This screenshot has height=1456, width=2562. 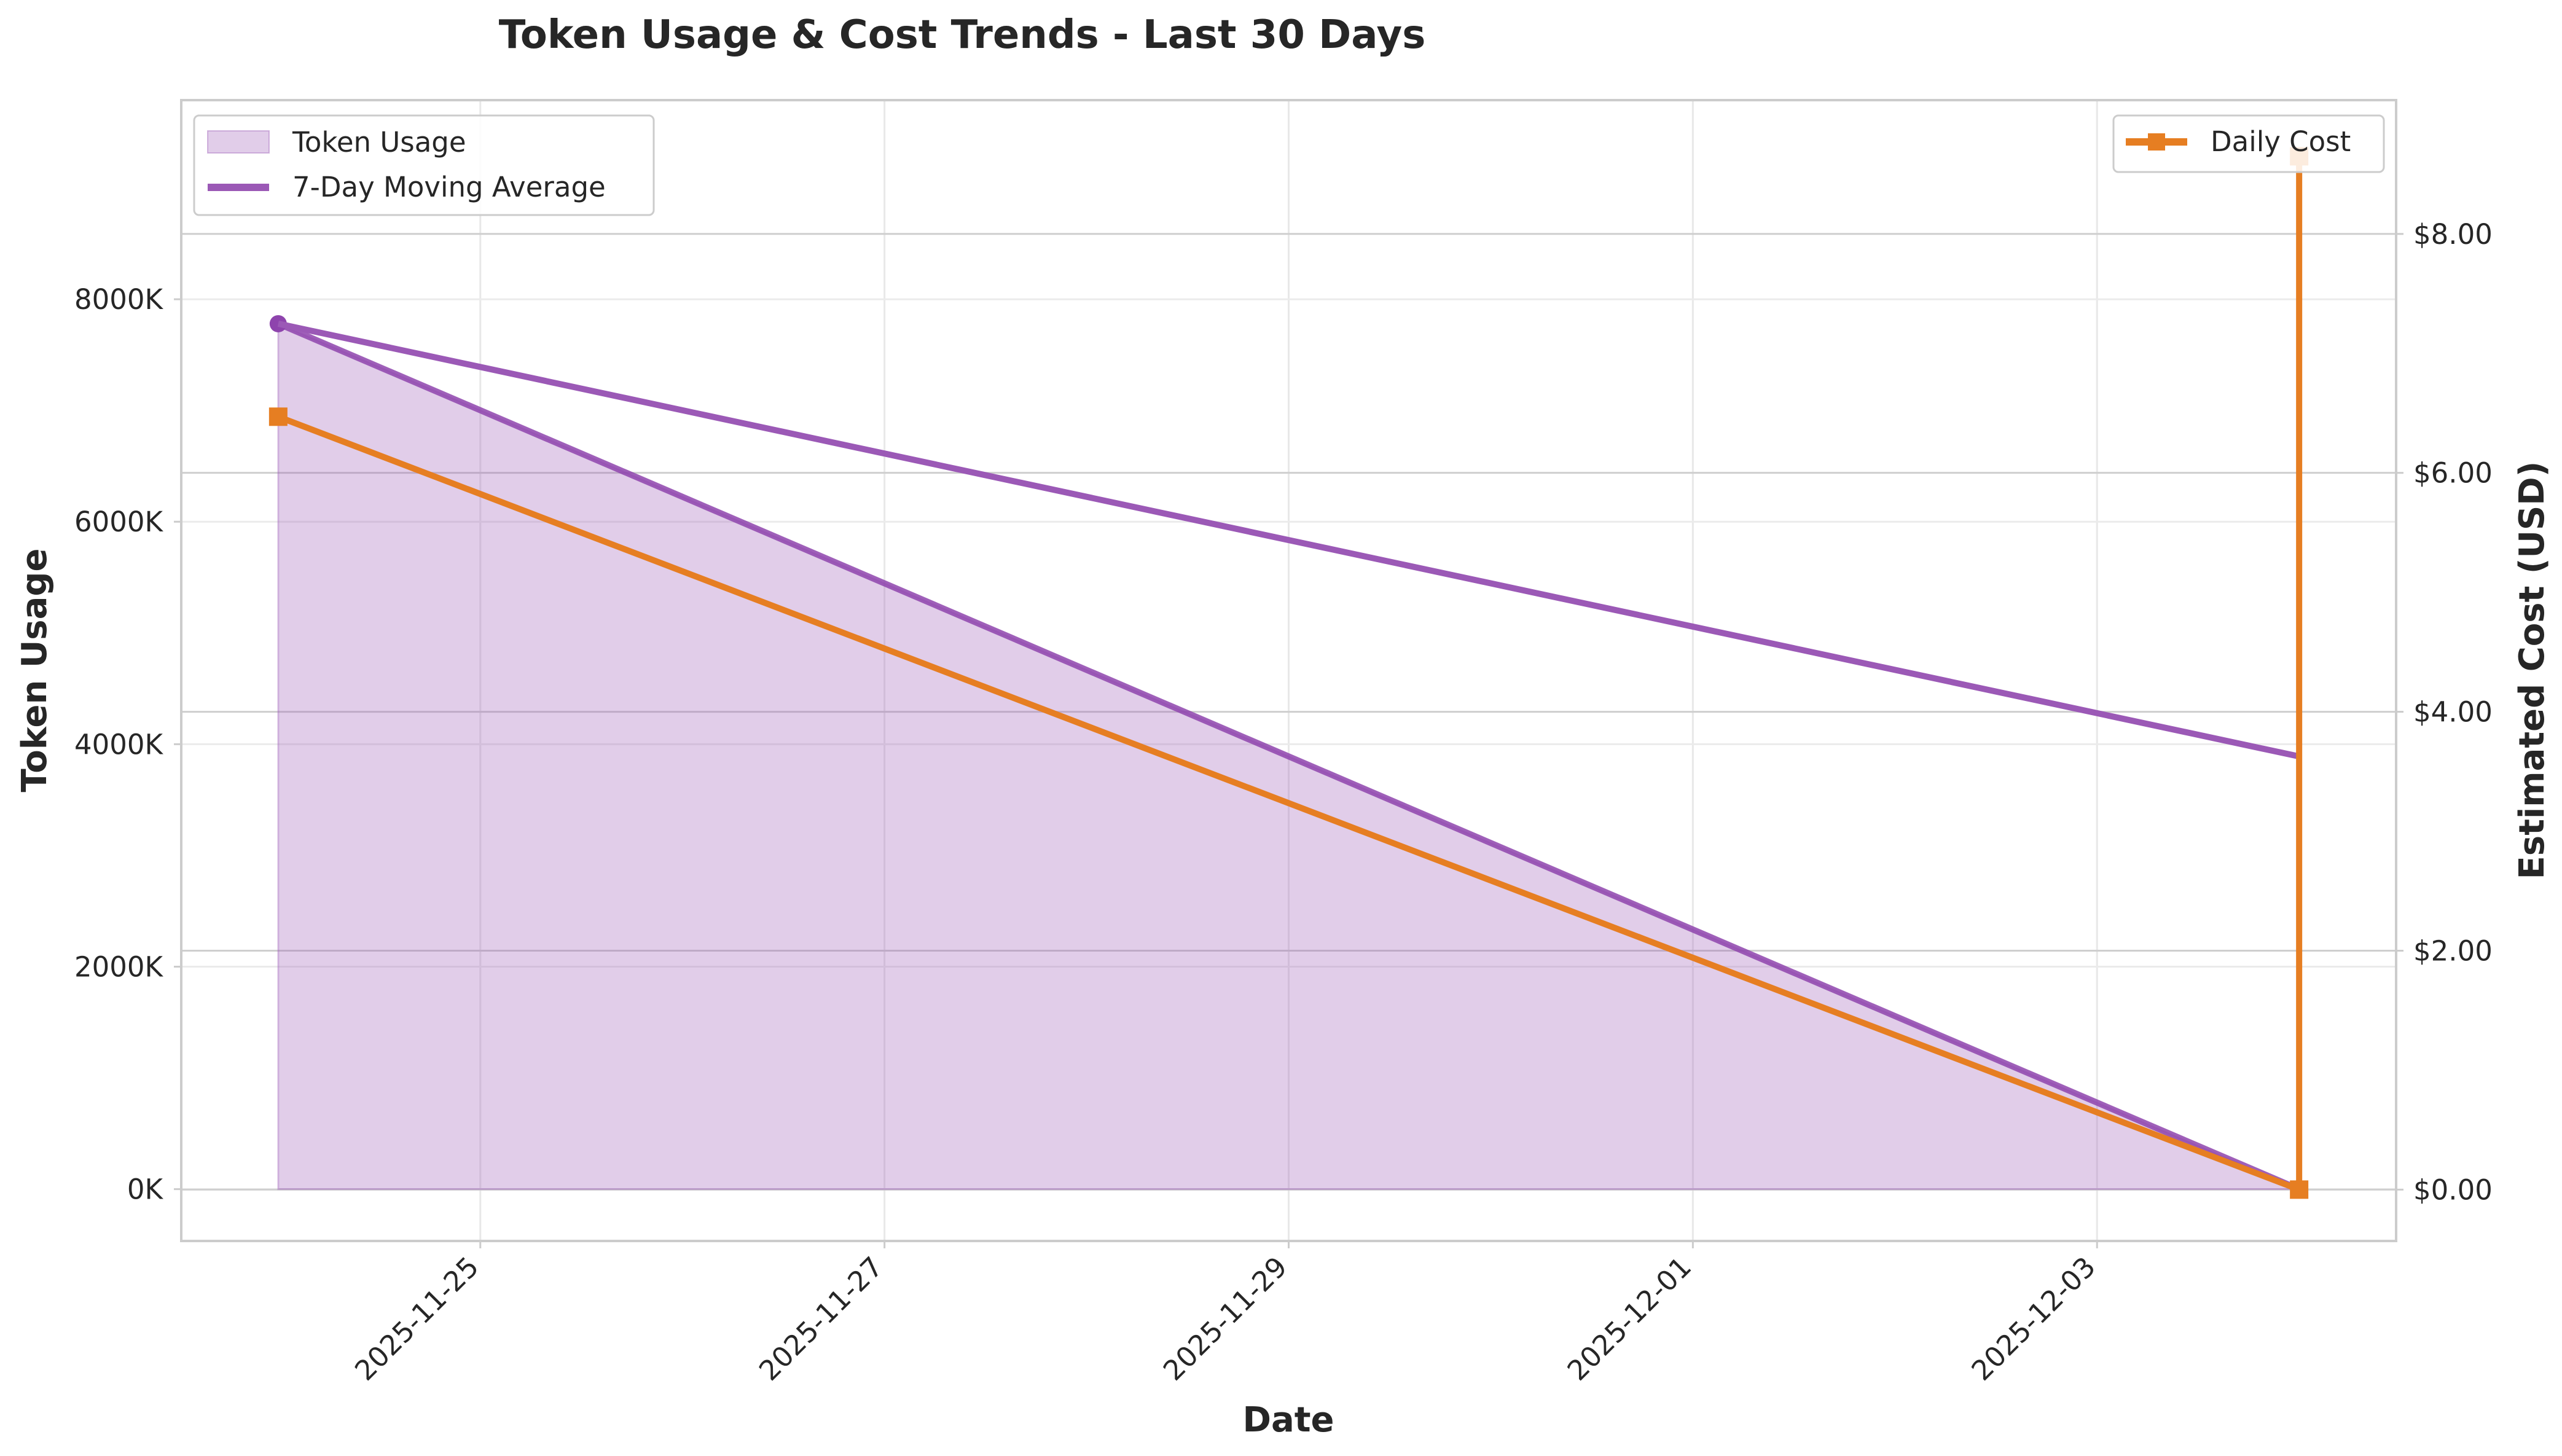 What do you see at coordinates (2453, 712) in the screenshot?
I see `right-y-tick-label: $4.00` at bounding box center [2453, 712].